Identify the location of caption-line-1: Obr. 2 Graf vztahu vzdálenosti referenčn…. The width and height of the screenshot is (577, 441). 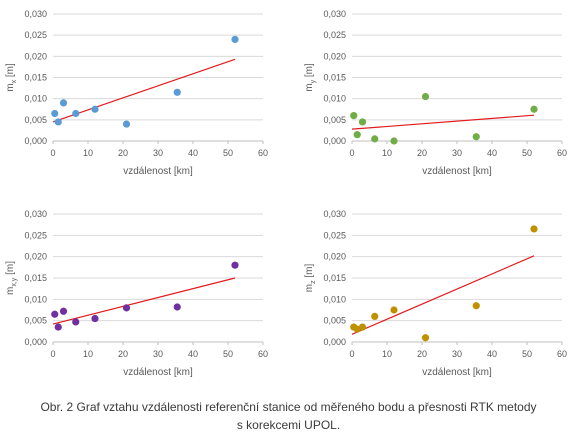
(288, 407).